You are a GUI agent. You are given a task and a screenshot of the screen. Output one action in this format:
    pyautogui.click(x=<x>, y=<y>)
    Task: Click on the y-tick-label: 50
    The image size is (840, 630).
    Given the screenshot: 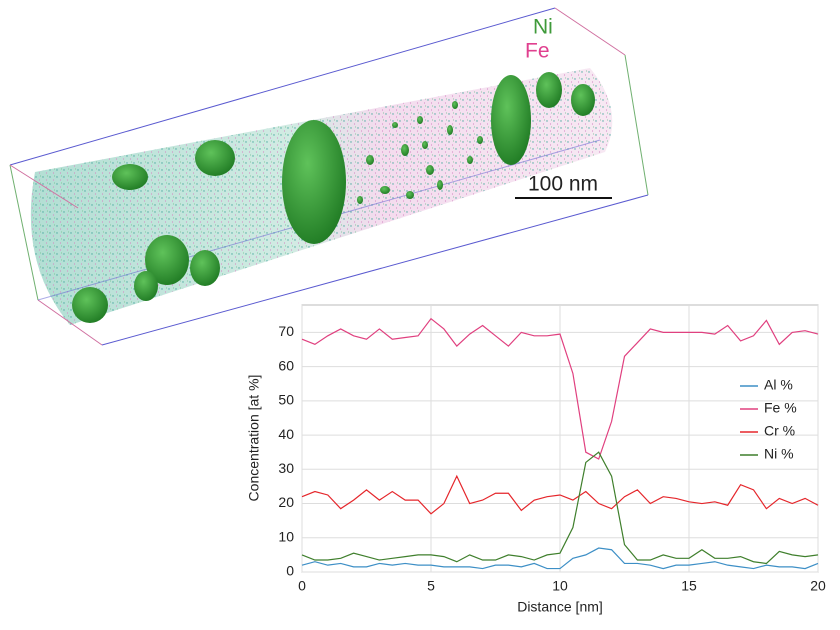 What is the action you would take?
    pyautogui.click(x=286, y=400)
    